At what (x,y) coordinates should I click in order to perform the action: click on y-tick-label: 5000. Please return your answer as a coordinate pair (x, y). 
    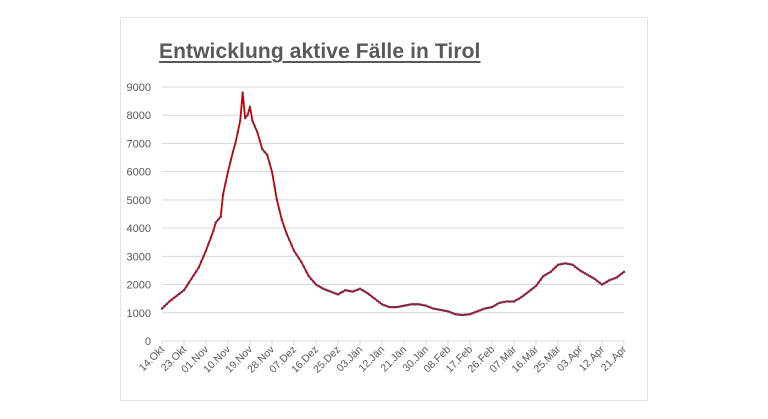
    Looking at the image, I should click on (139, 201).